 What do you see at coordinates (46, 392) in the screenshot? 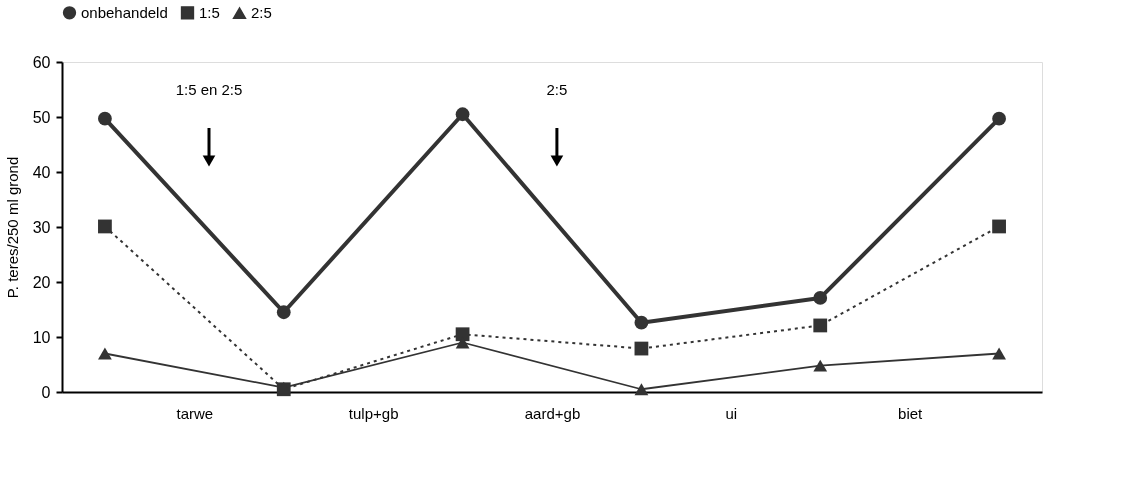
I see `y-tick-label: 0` at bounding box center [46, 392].